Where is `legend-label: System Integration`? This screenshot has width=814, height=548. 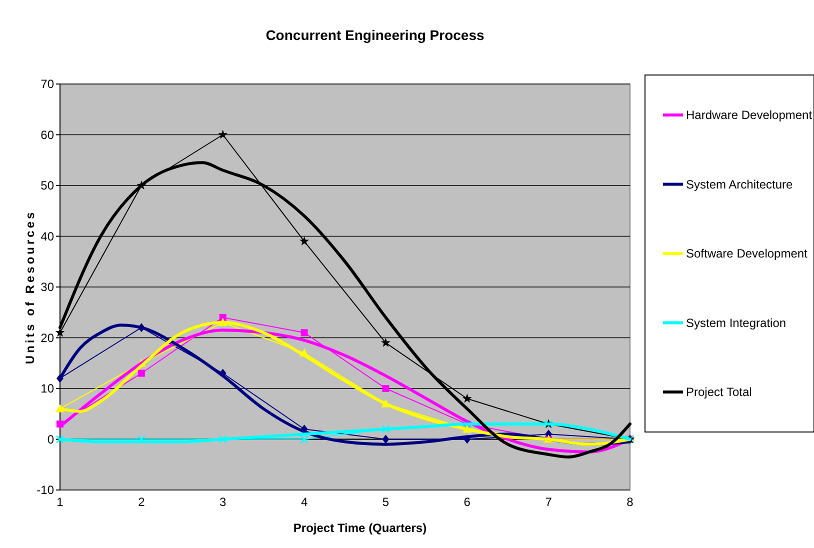
legend-label: System Integration is located at coordinates (736, 323).